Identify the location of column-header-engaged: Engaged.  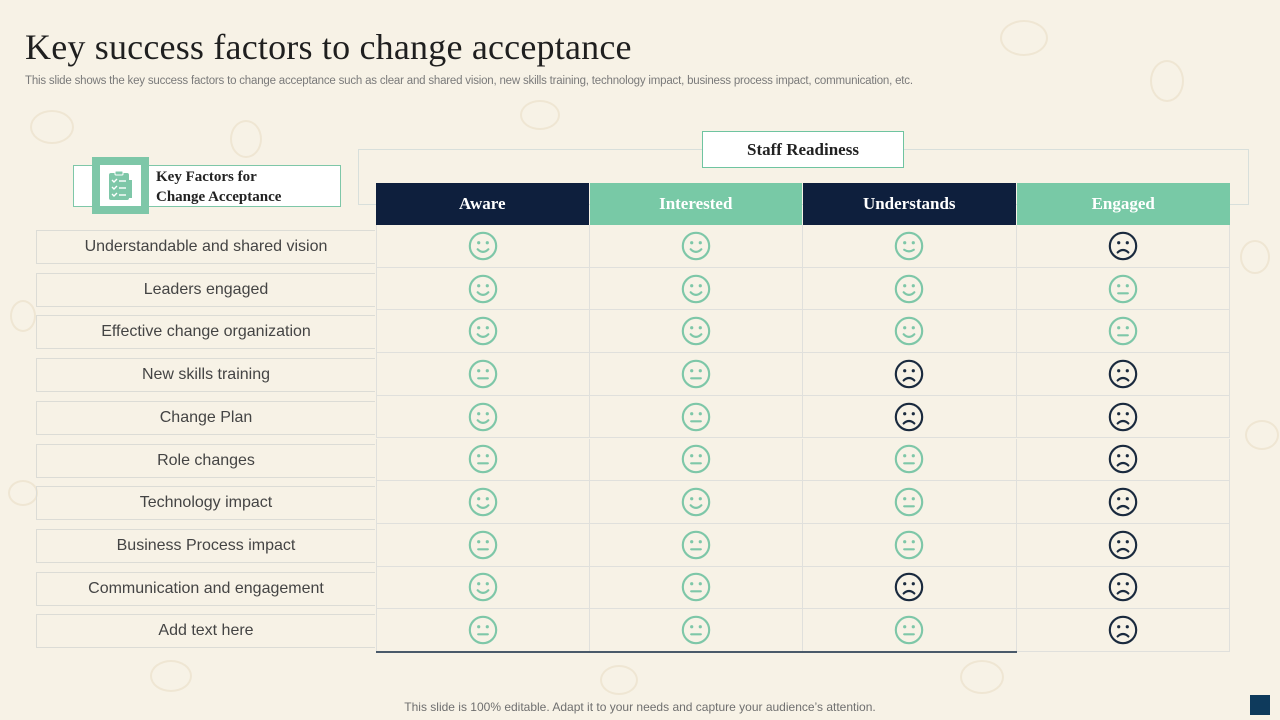
(1123, 204).